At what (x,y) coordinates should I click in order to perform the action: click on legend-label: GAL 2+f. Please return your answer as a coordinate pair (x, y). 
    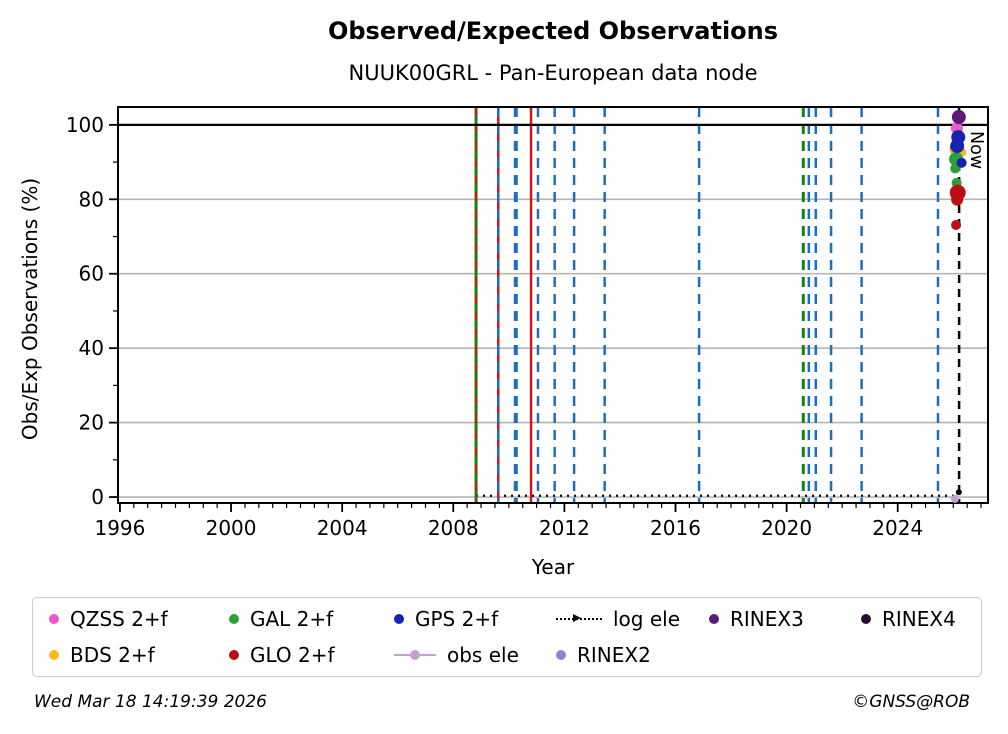
    Looking at the image, I should click on (292, 619).